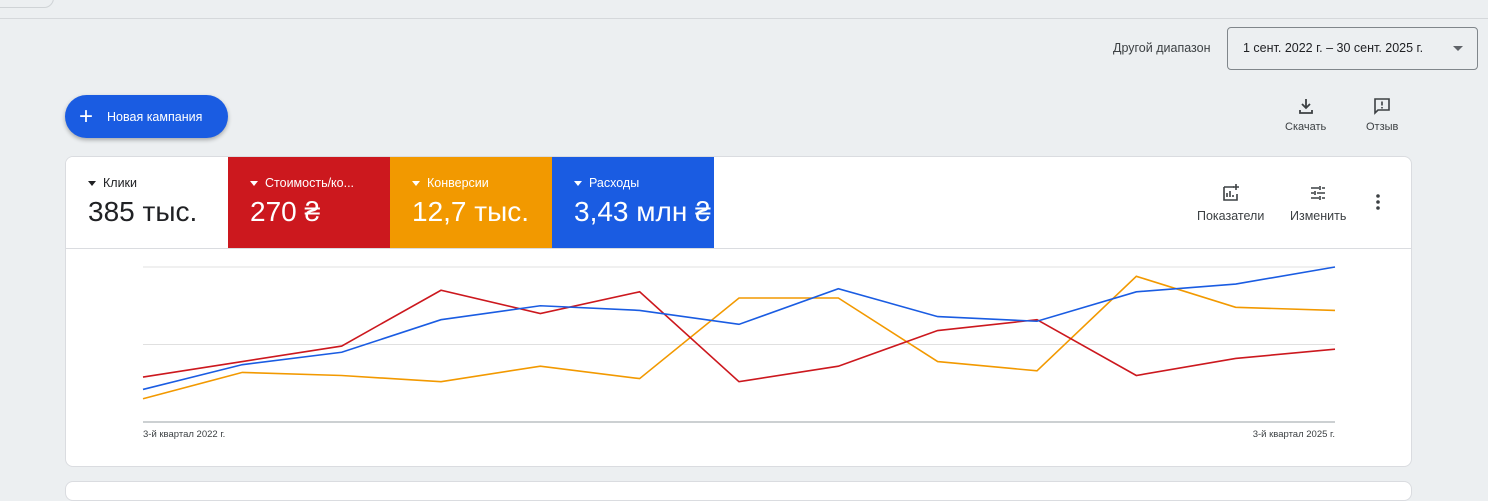  What do you see at coordinates (285, 211) in the screenshot?
I see `metric-value: 270 ₴` at bounding box center [285, 211].